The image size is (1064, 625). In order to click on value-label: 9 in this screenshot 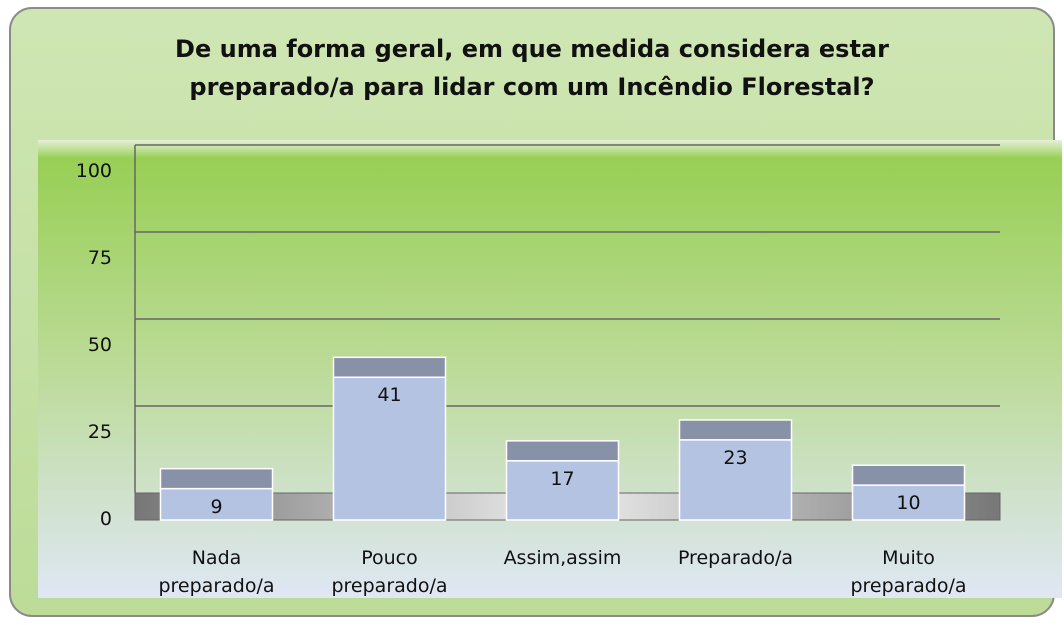, I will do `click(216, 506)`.